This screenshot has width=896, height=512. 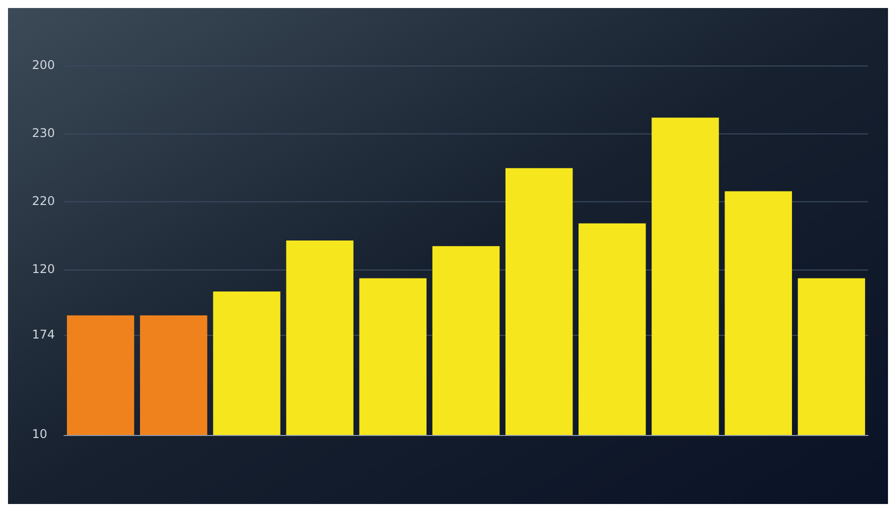 What do you see at coordinates (43, 65) in the screenshot?
I see `text: 200` at bounding box center [43, 65].